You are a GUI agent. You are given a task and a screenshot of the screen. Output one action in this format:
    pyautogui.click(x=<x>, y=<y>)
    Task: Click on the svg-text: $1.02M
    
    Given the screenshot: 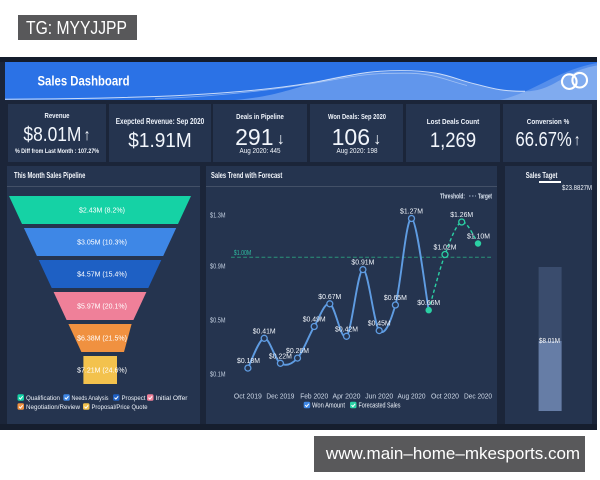 What is the action you would take?
    pyautogui.click(x=445, y=248)
    